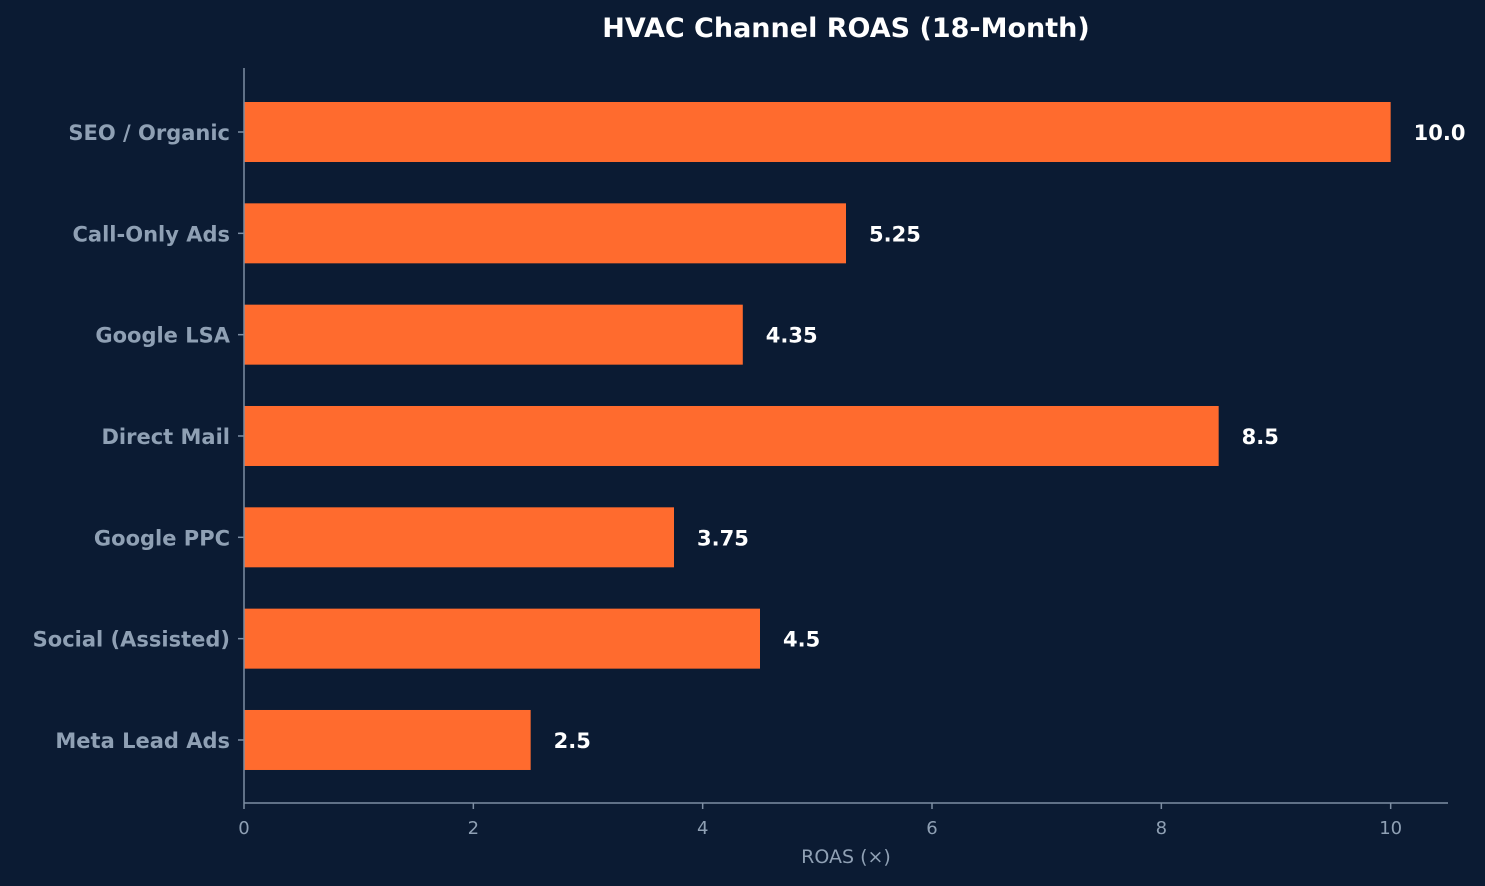  What do you see at coordinates (723, 538) in the screenshot?
I see `bar-value-label-4: 3.75` at bounding box center [723, 538].